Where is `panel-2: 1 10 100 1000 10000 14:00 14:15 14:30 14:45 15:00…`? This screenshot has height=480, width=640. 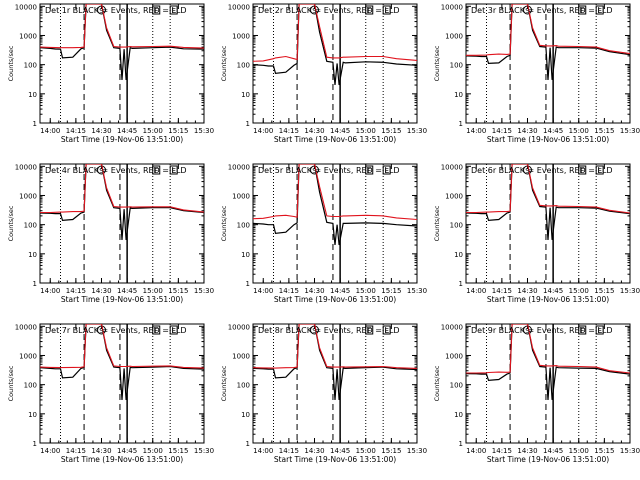
panel-2: 1 10 100 1000 10000 14:00 14:15 14:30 14:45 15:00… is located at coordinates (323, 73).